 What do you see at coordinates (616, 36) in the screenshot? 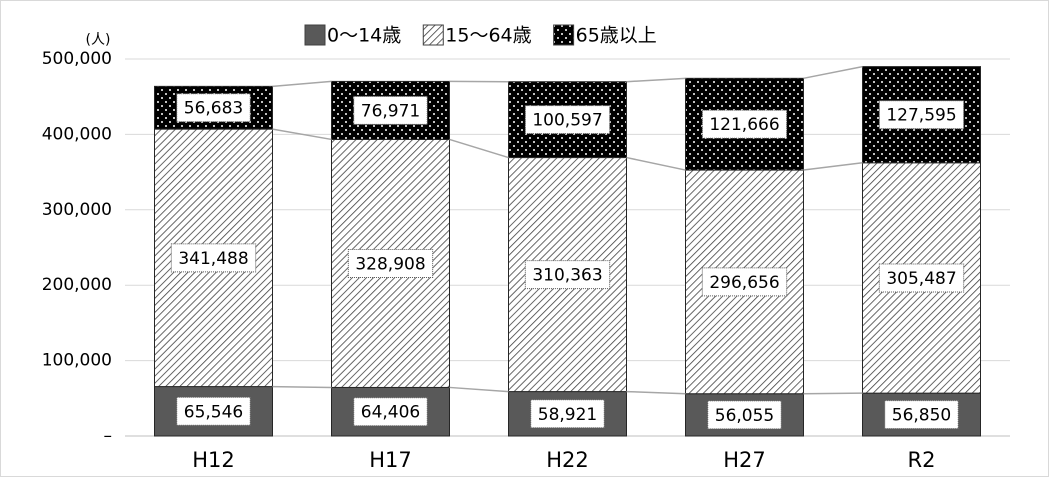
I see `legend-label: 65歳以上` at bounding box center [616, 36].